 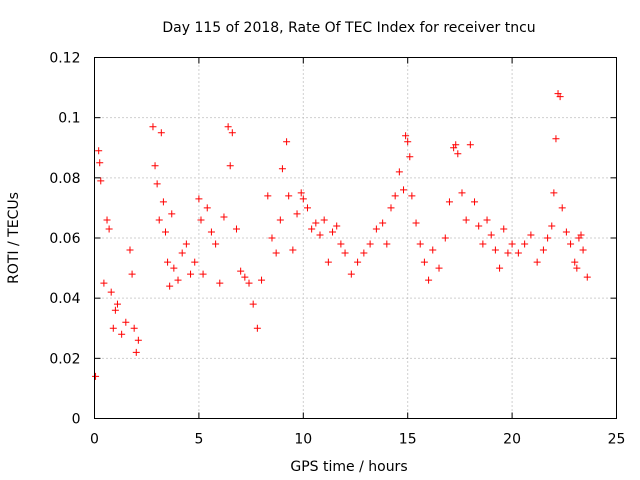 What do you see at coordinates (512, 440) in the screenshot?
I see `x-tick-label: 20` at bounding box center [512, 440].